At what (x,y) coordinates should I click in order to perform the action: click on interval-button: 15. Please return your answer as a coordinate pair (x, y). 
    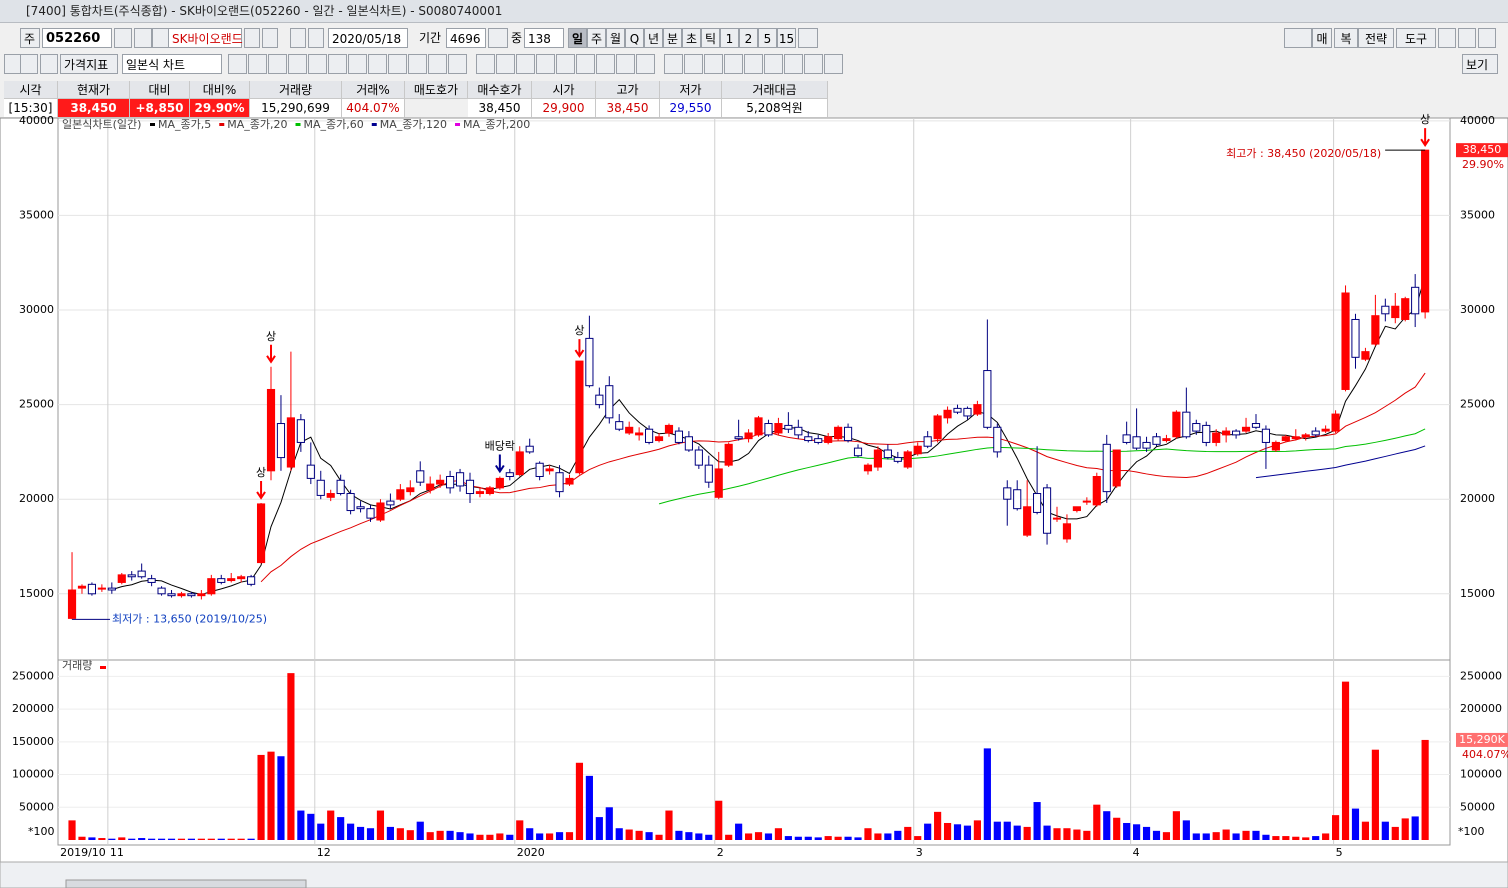
    Looking at the image, I should click on (786, 38).